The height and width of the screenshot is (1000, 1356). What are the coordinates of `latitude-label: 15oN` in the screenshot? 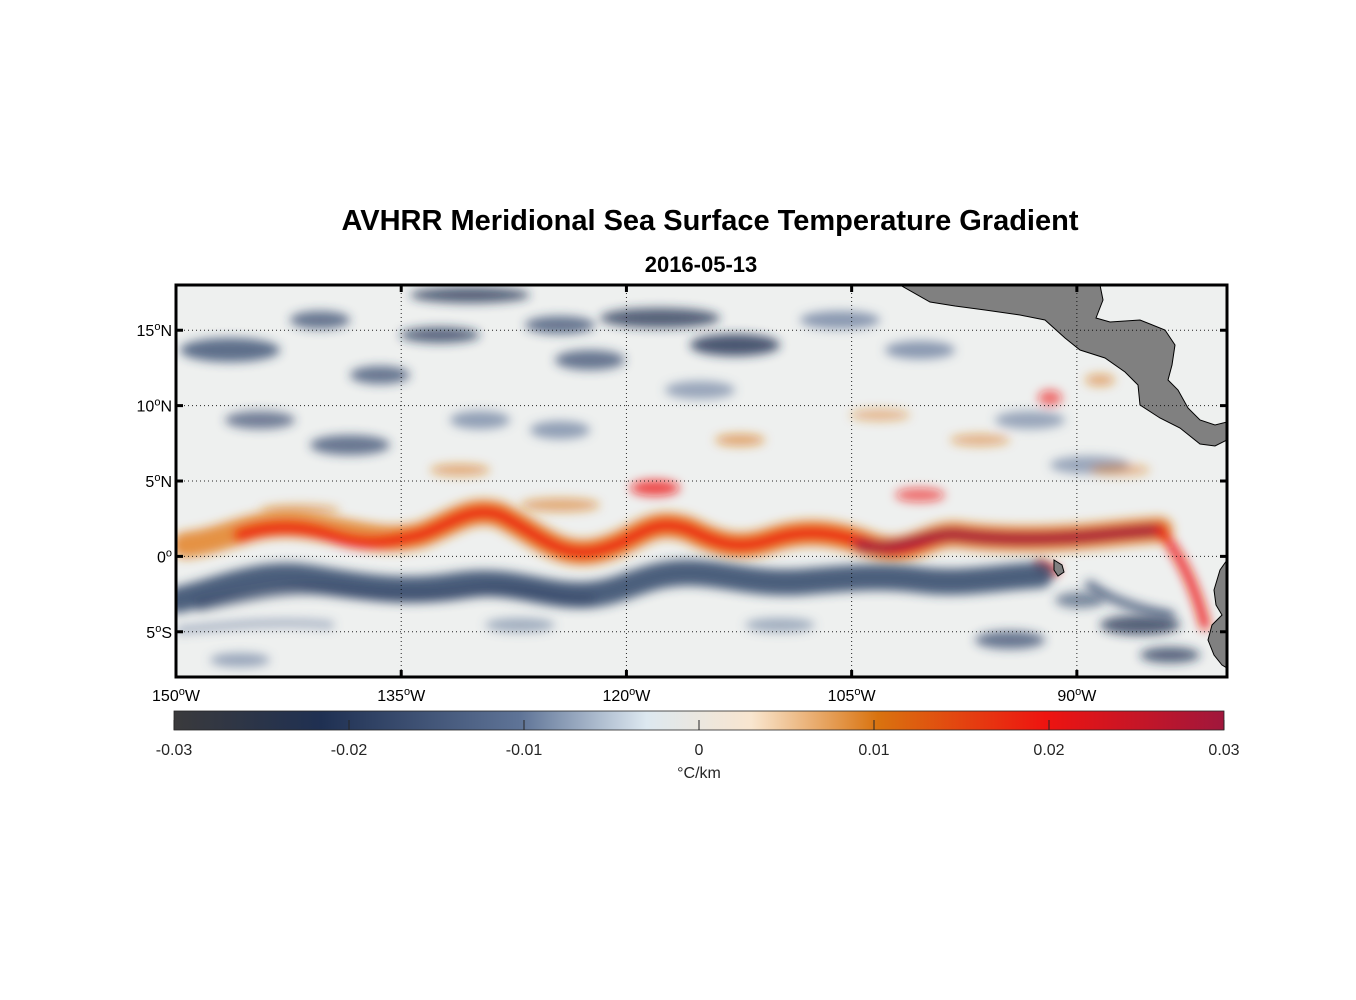 It's located at (154, 330).